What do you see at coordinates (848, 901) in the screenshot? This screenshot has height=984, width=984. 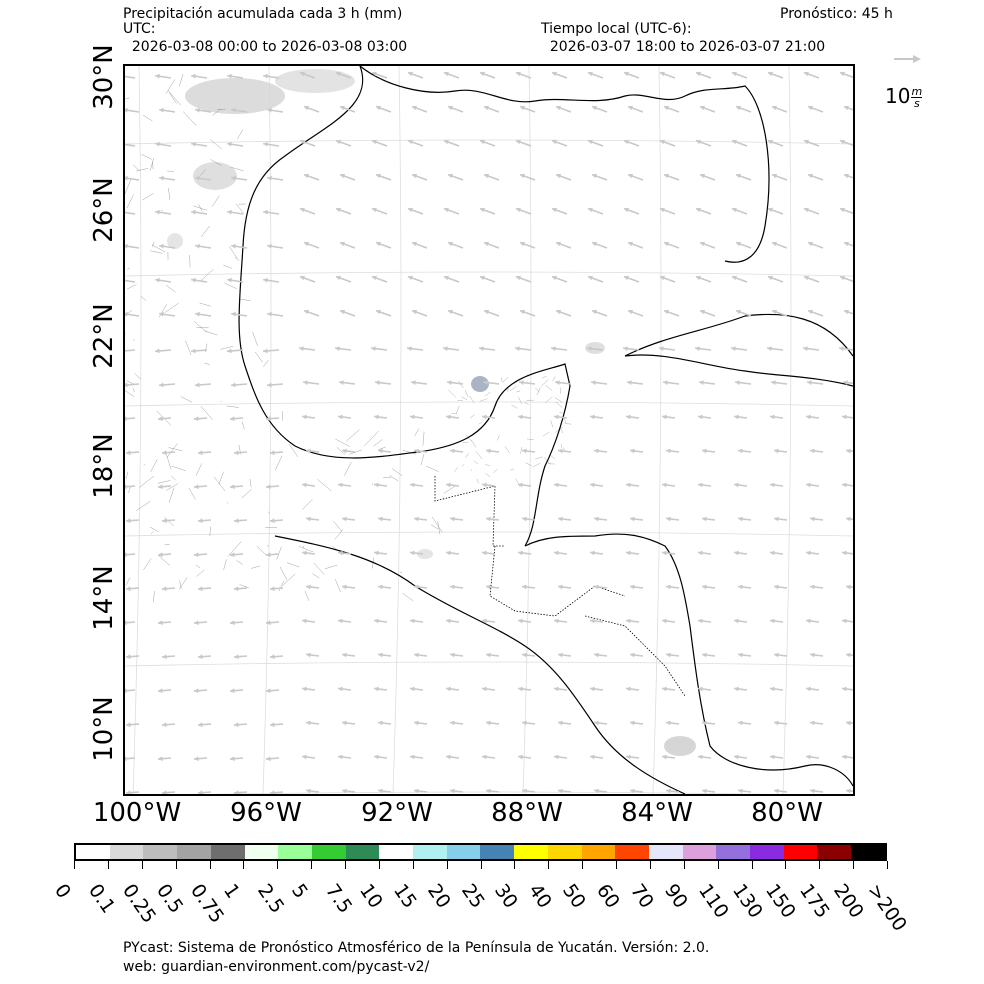 I see `colorbar-tick-label: 200` at bounding box center [848, 901].